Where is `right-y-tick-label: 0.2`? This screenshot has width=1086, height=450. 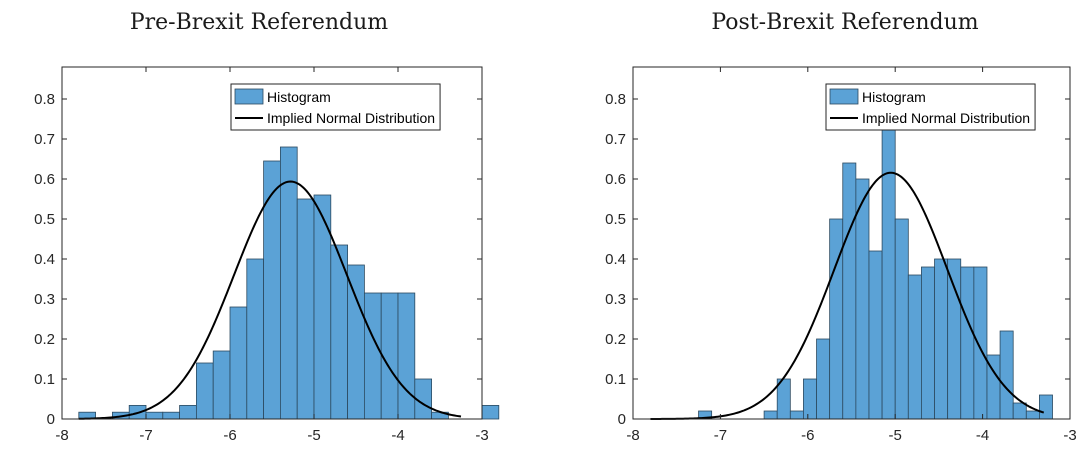 right-y-tick-label: 0.2 is located at coordinates (615, 339).